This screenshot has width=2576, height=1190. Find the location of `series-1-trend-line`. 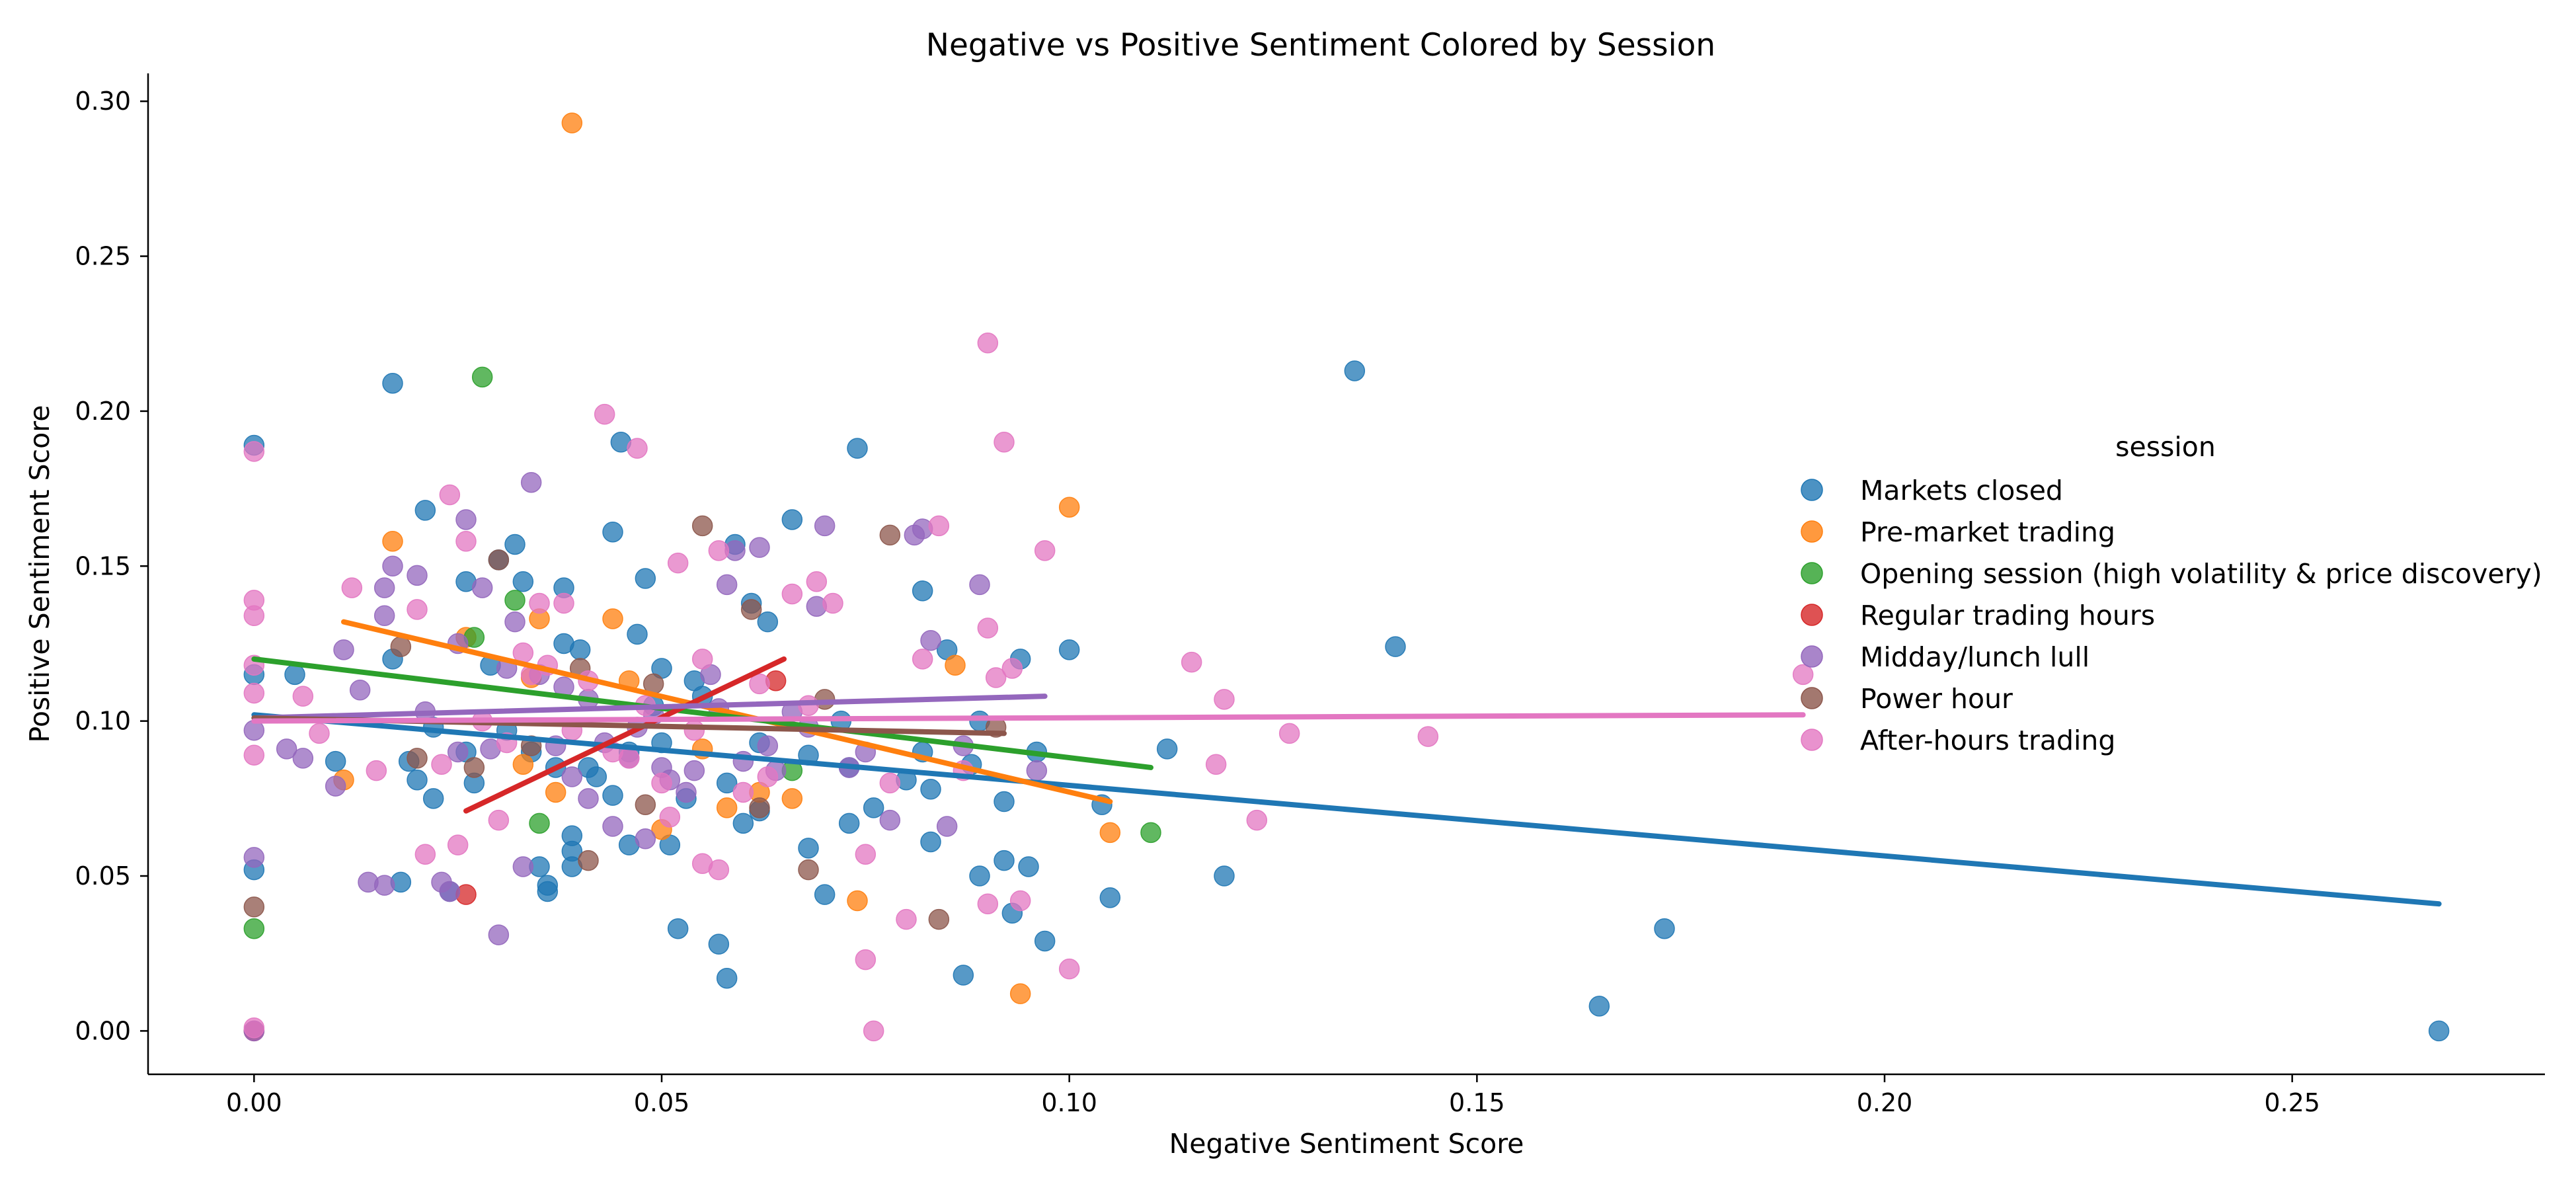

series-1-trend-line is located at coordinates (727, 712).